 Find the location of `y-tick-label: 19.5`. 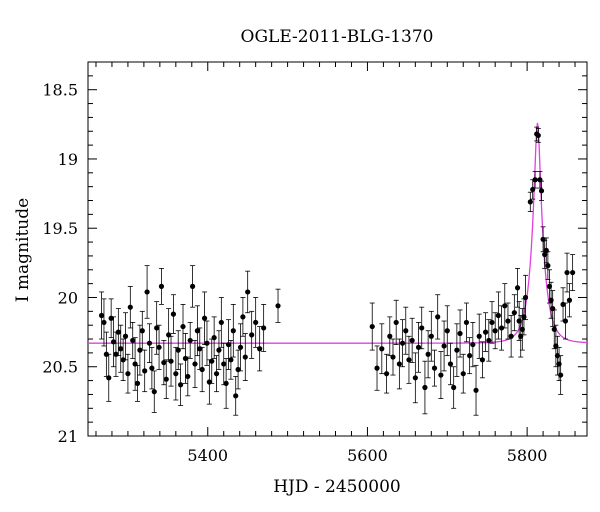

y-tick-label: 19.5 is located at coordinates (60, 228).